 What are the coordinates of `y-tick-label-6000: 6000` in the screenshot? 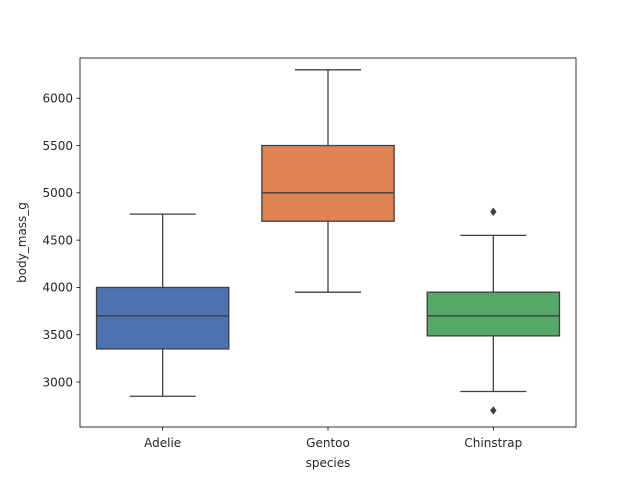 It's located at (57, 99).